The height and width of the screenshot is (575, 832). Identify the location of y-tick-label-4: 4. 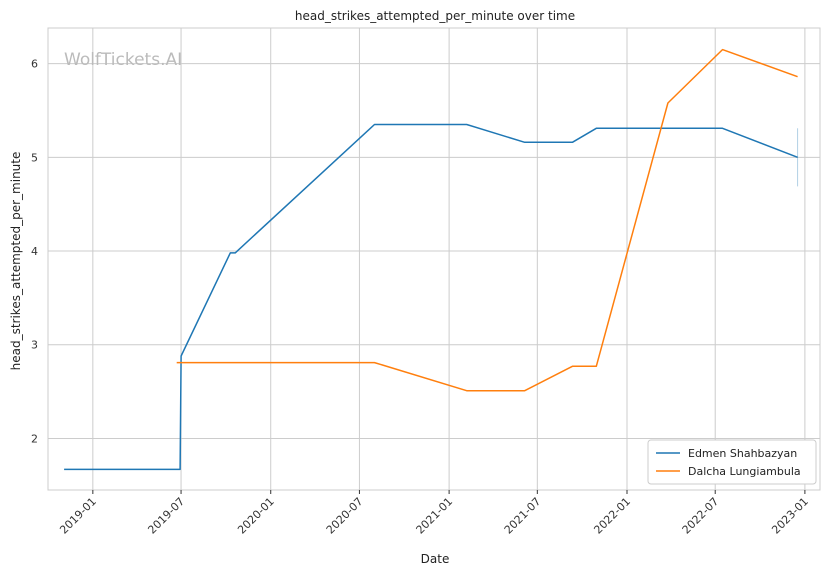
(34, 251).